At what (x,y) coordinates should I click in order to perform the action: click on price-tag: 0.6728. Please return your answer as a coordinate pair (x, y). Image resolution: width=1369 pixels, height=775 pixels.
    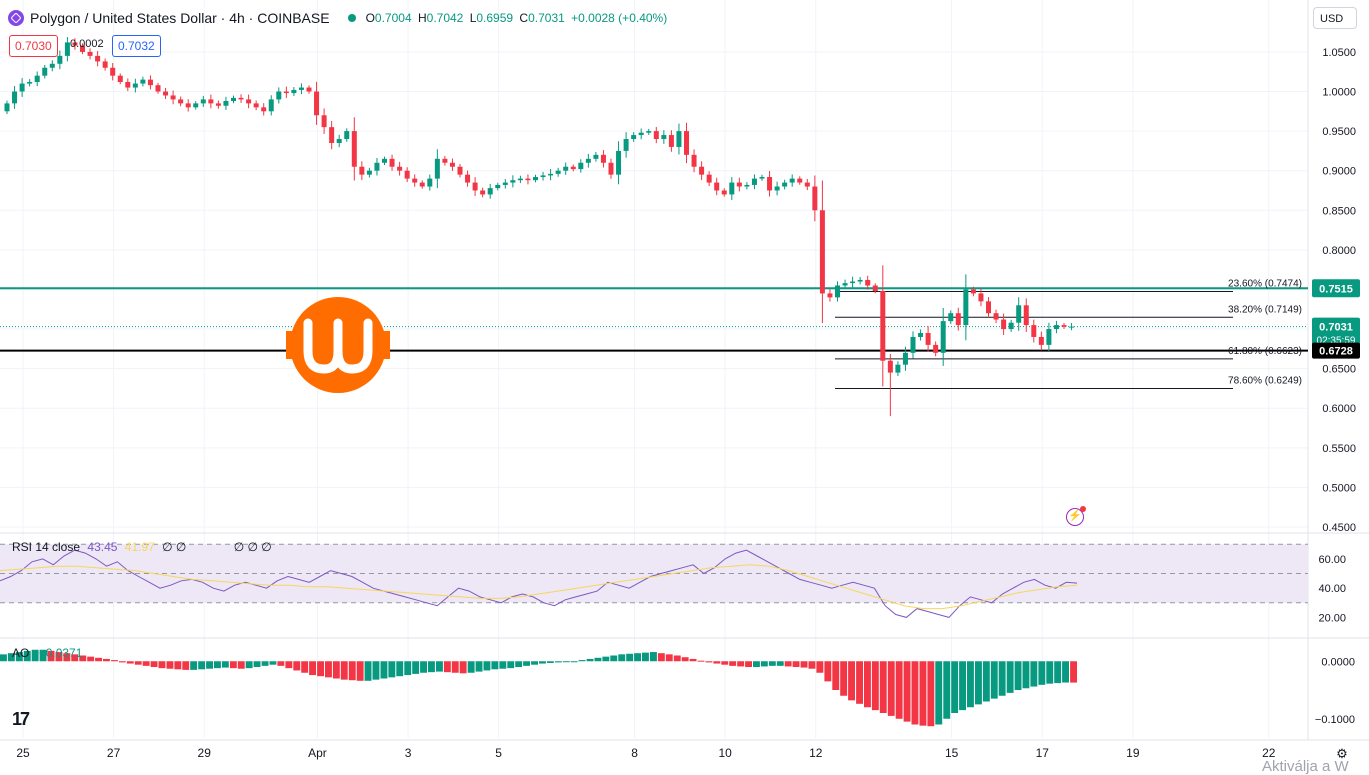
    Looking at the image, I should click on (1336, 350).